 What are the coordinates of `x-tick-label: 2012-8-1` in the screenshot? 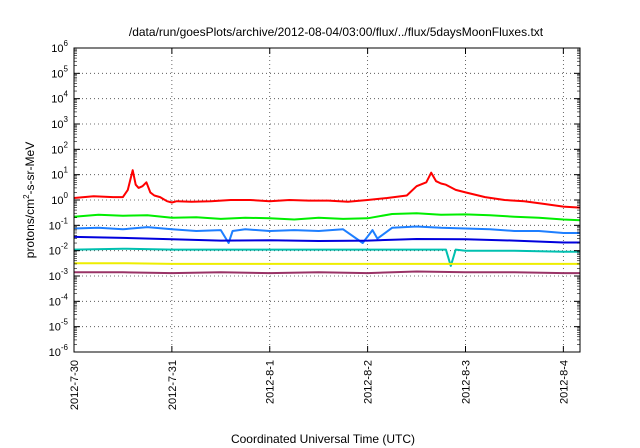 It's located at (271, 382).